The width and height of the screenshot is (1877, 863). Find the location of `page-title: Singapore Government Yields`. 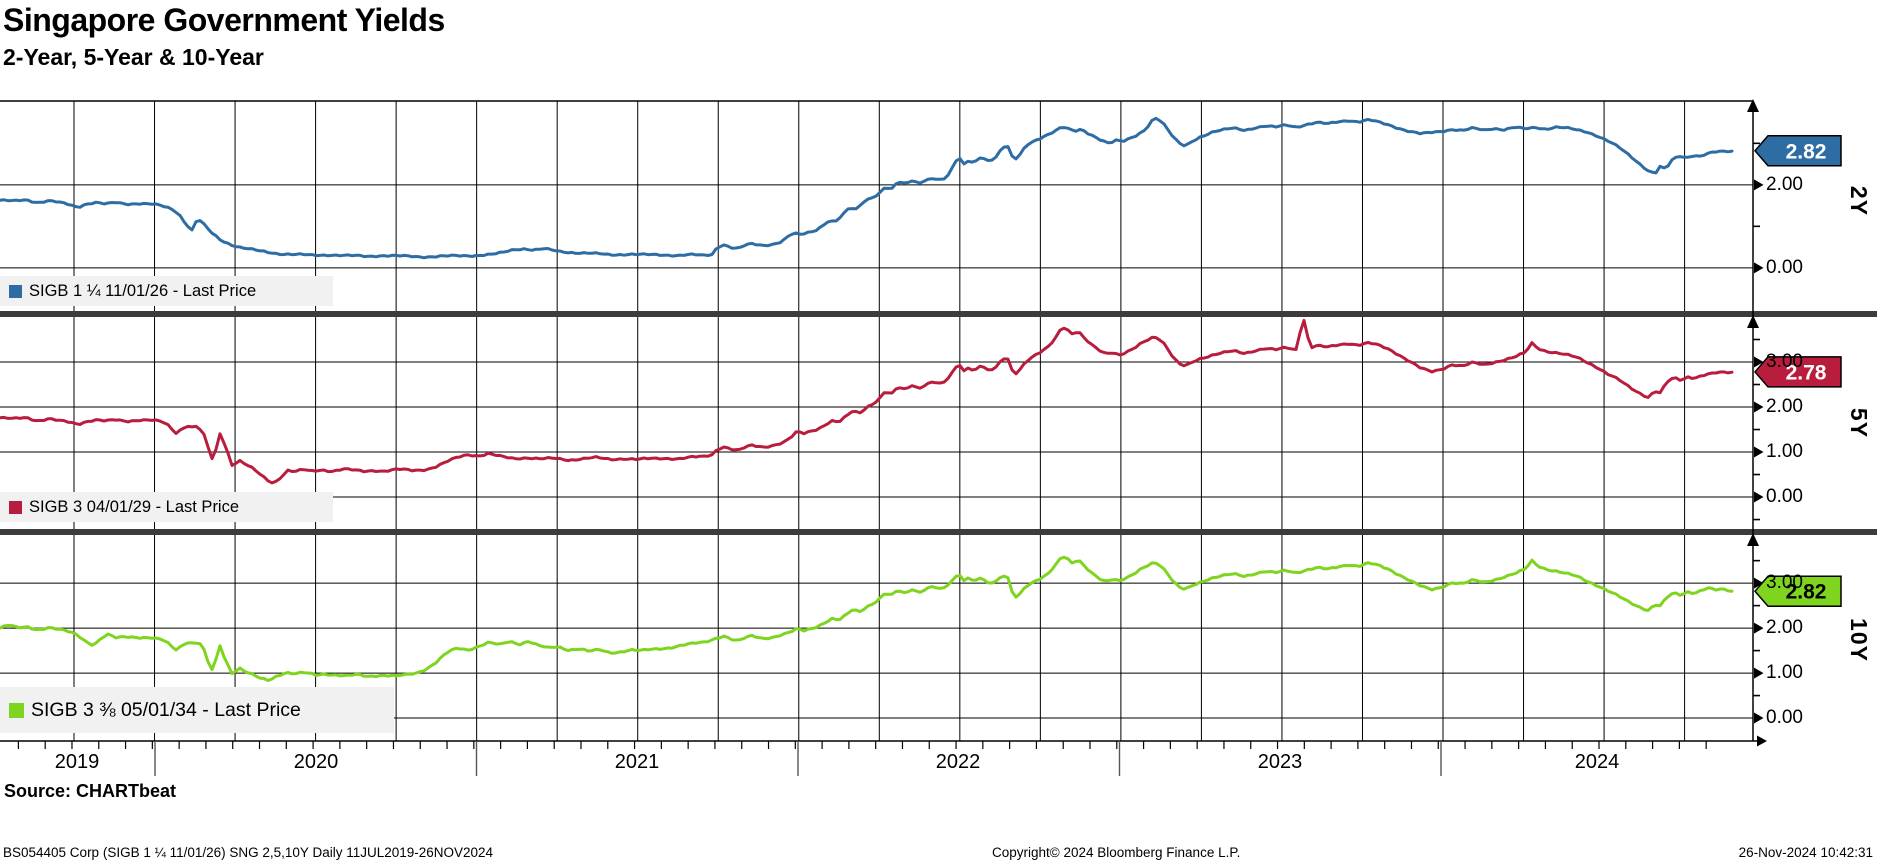

page-title: Singapore Government Yields is located at coordinates (224, 20).